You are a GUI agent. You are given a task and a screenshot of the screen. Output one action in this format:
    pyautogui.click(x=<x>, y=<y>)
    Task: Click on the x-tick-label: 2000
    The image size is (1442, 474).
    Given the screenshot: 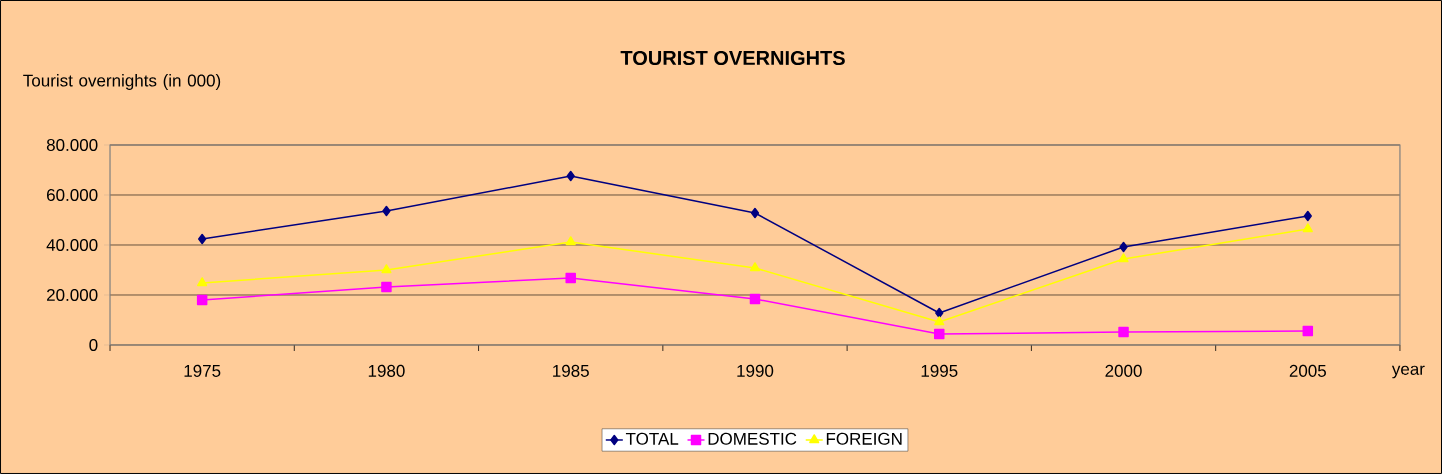 What is the action you would take?
    pyautogui.click(x=1123, y=370)
    